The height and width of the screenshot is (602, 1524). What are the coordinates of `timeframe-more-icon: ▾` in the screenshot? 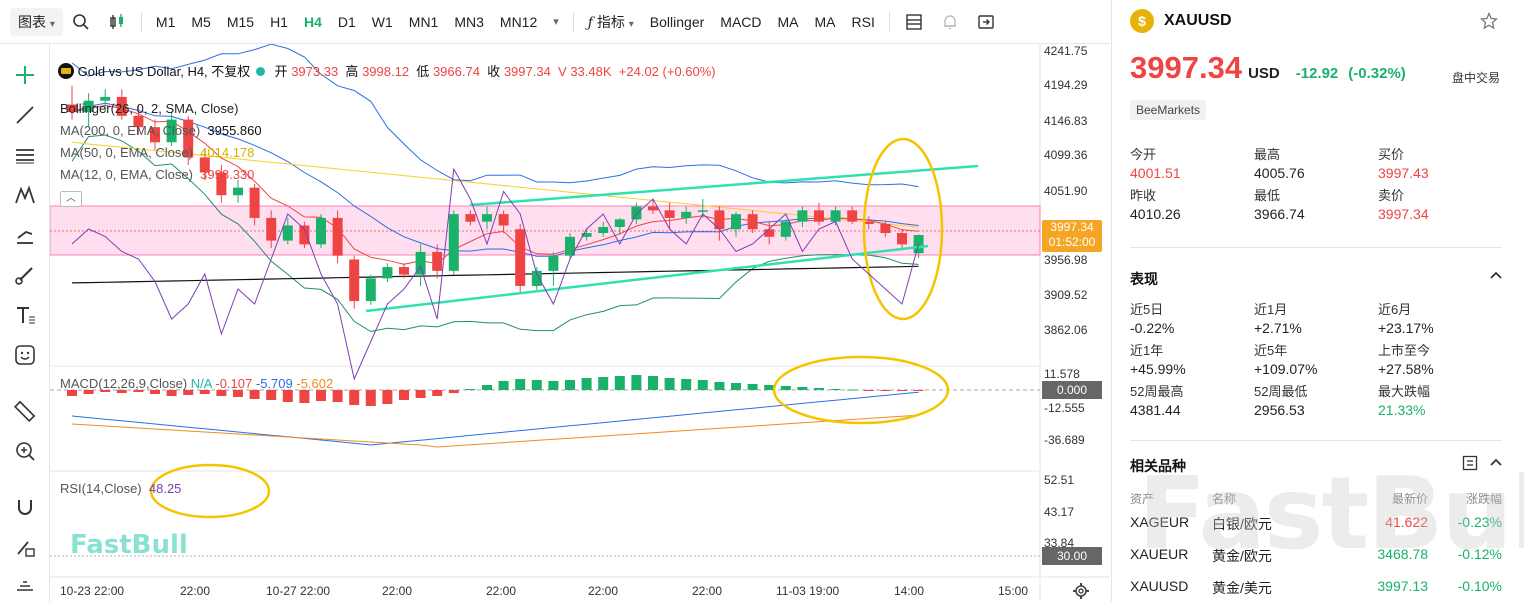 It's located at (556, 21).